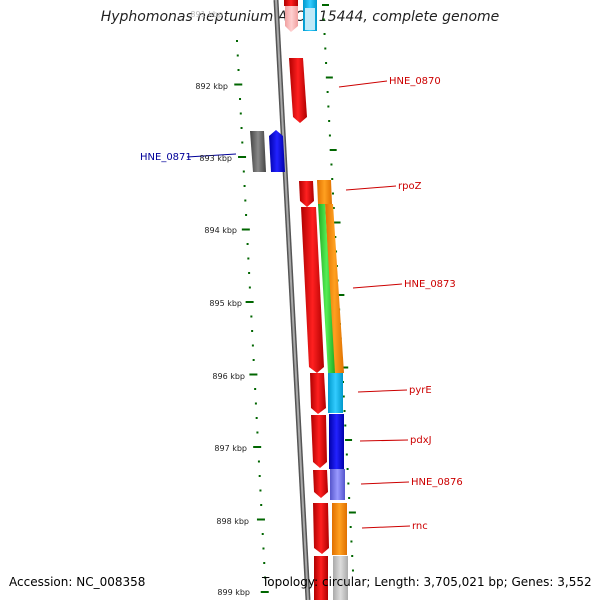 Image resolution: width=600 pixels, height=600 pixels. What do you see at coordinates (384, 440) in the screenshot?
I see `leader-pdxj` at bounding box center [384, 440].